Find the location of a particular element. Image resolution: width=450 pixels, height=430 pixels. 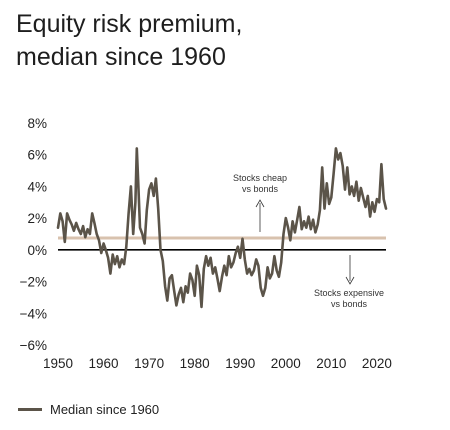

legend: Median since 1960 is located at coordinates (88, 409).